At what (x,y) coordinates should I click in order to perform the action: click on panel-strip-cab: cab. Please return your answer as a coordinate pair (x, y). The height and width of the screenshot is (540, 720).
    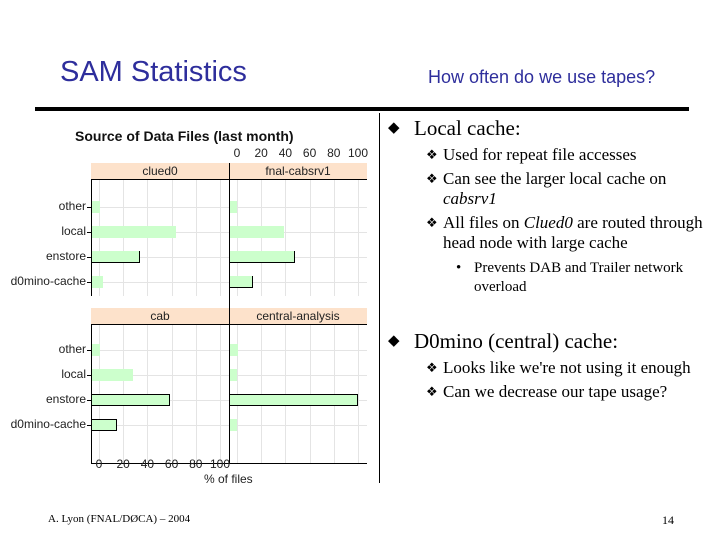
    Looking at the image, I should click on (160, 316).